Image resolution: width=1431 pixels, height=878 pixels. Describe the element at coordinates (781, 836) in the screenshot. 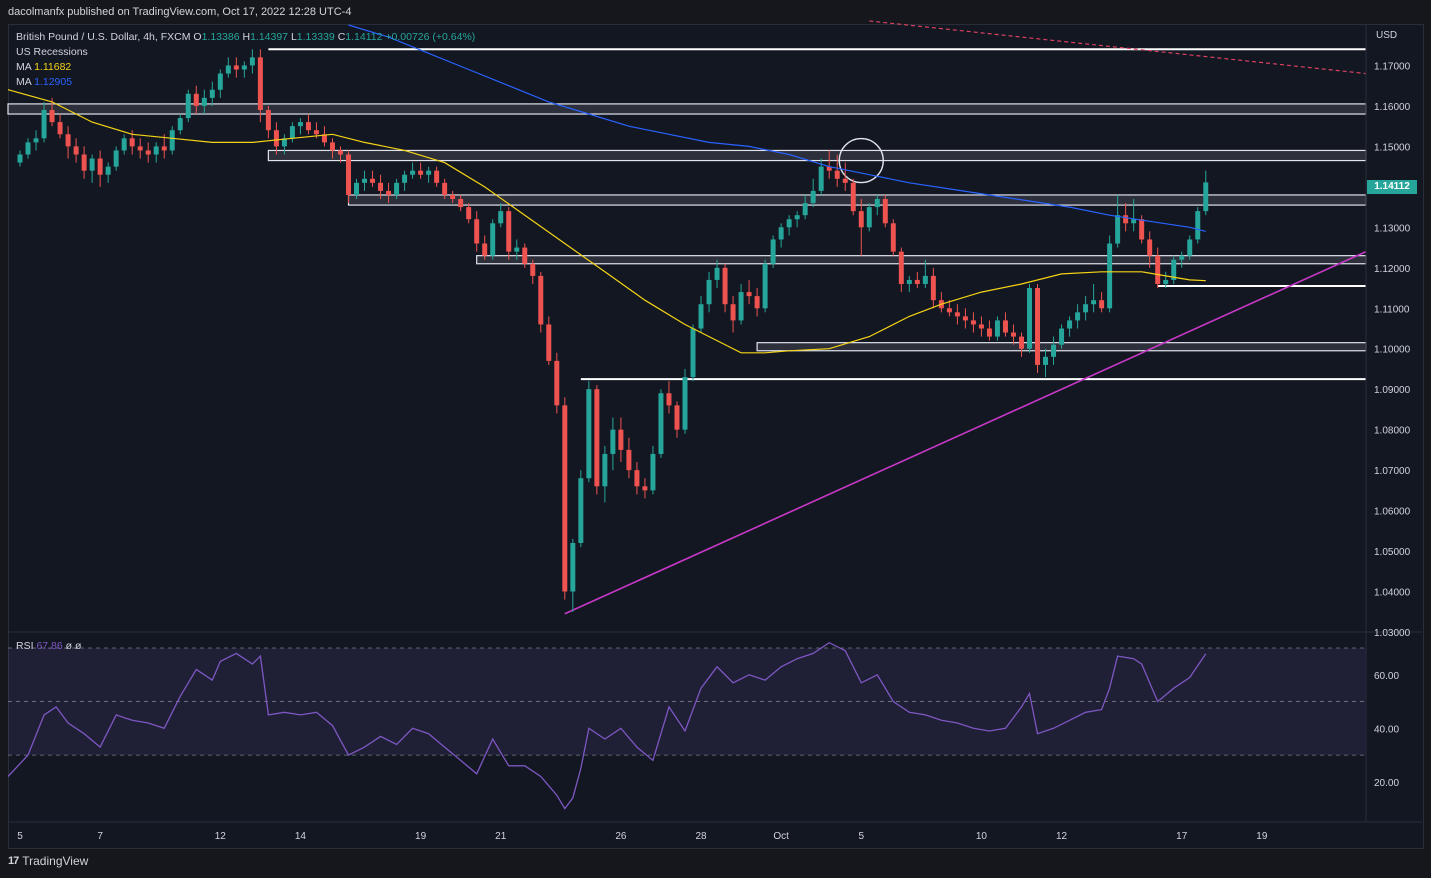

I see `x-tick-label: Oct` at that location.